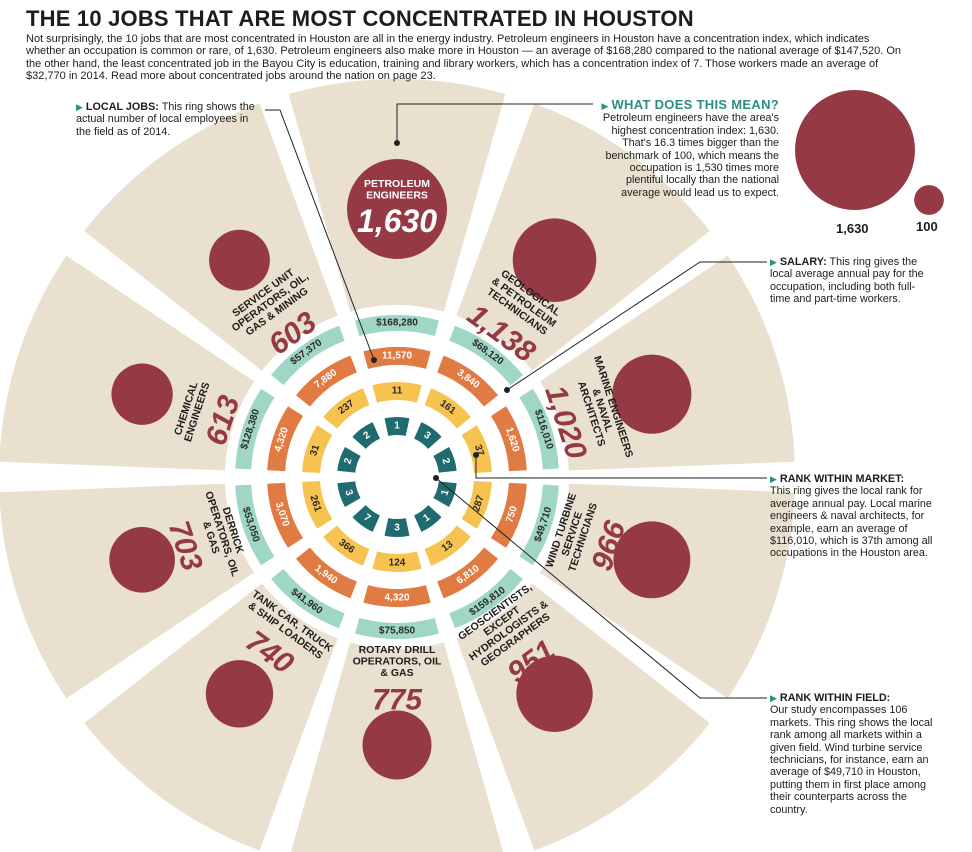 This screenshot has width=972, height=852. I want to click on scale-legend, so click(869, 152).